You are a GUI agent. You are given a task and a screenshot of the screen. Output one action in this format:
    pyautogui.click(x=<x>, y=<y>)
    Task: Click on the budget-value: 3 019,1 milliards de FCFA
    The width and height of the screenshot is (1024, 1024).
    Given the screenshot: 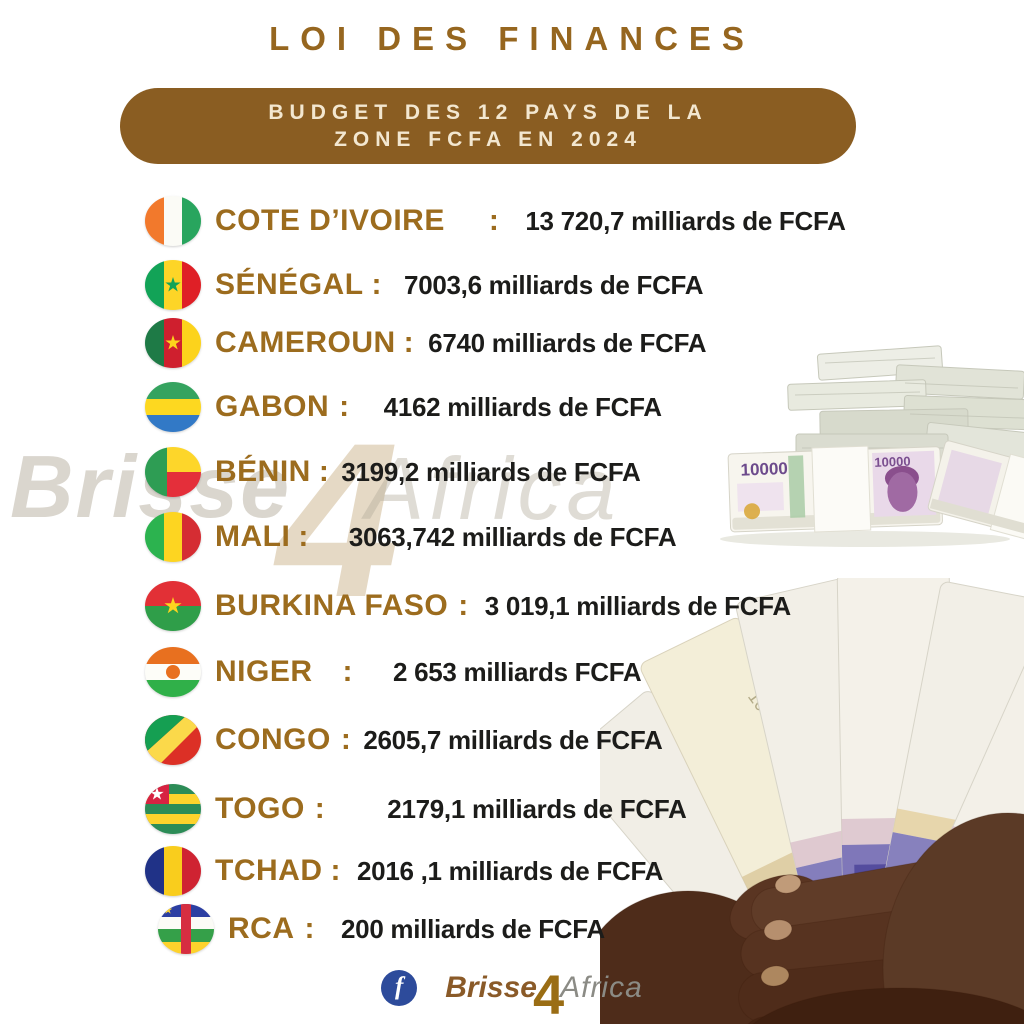 What is the action you would take?
    pyautogui.click(x=637, y=605)
    